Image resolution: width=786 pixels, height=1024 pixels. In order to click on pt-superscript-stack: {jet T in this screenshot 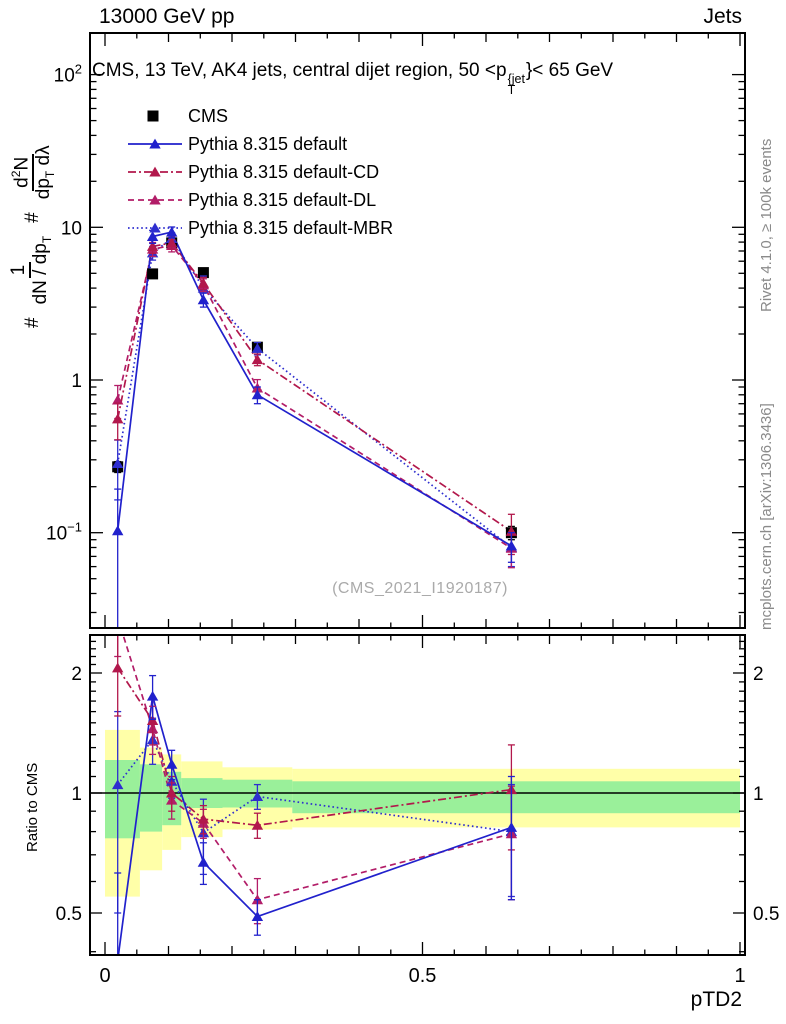, I will do `click(516, 84)`.